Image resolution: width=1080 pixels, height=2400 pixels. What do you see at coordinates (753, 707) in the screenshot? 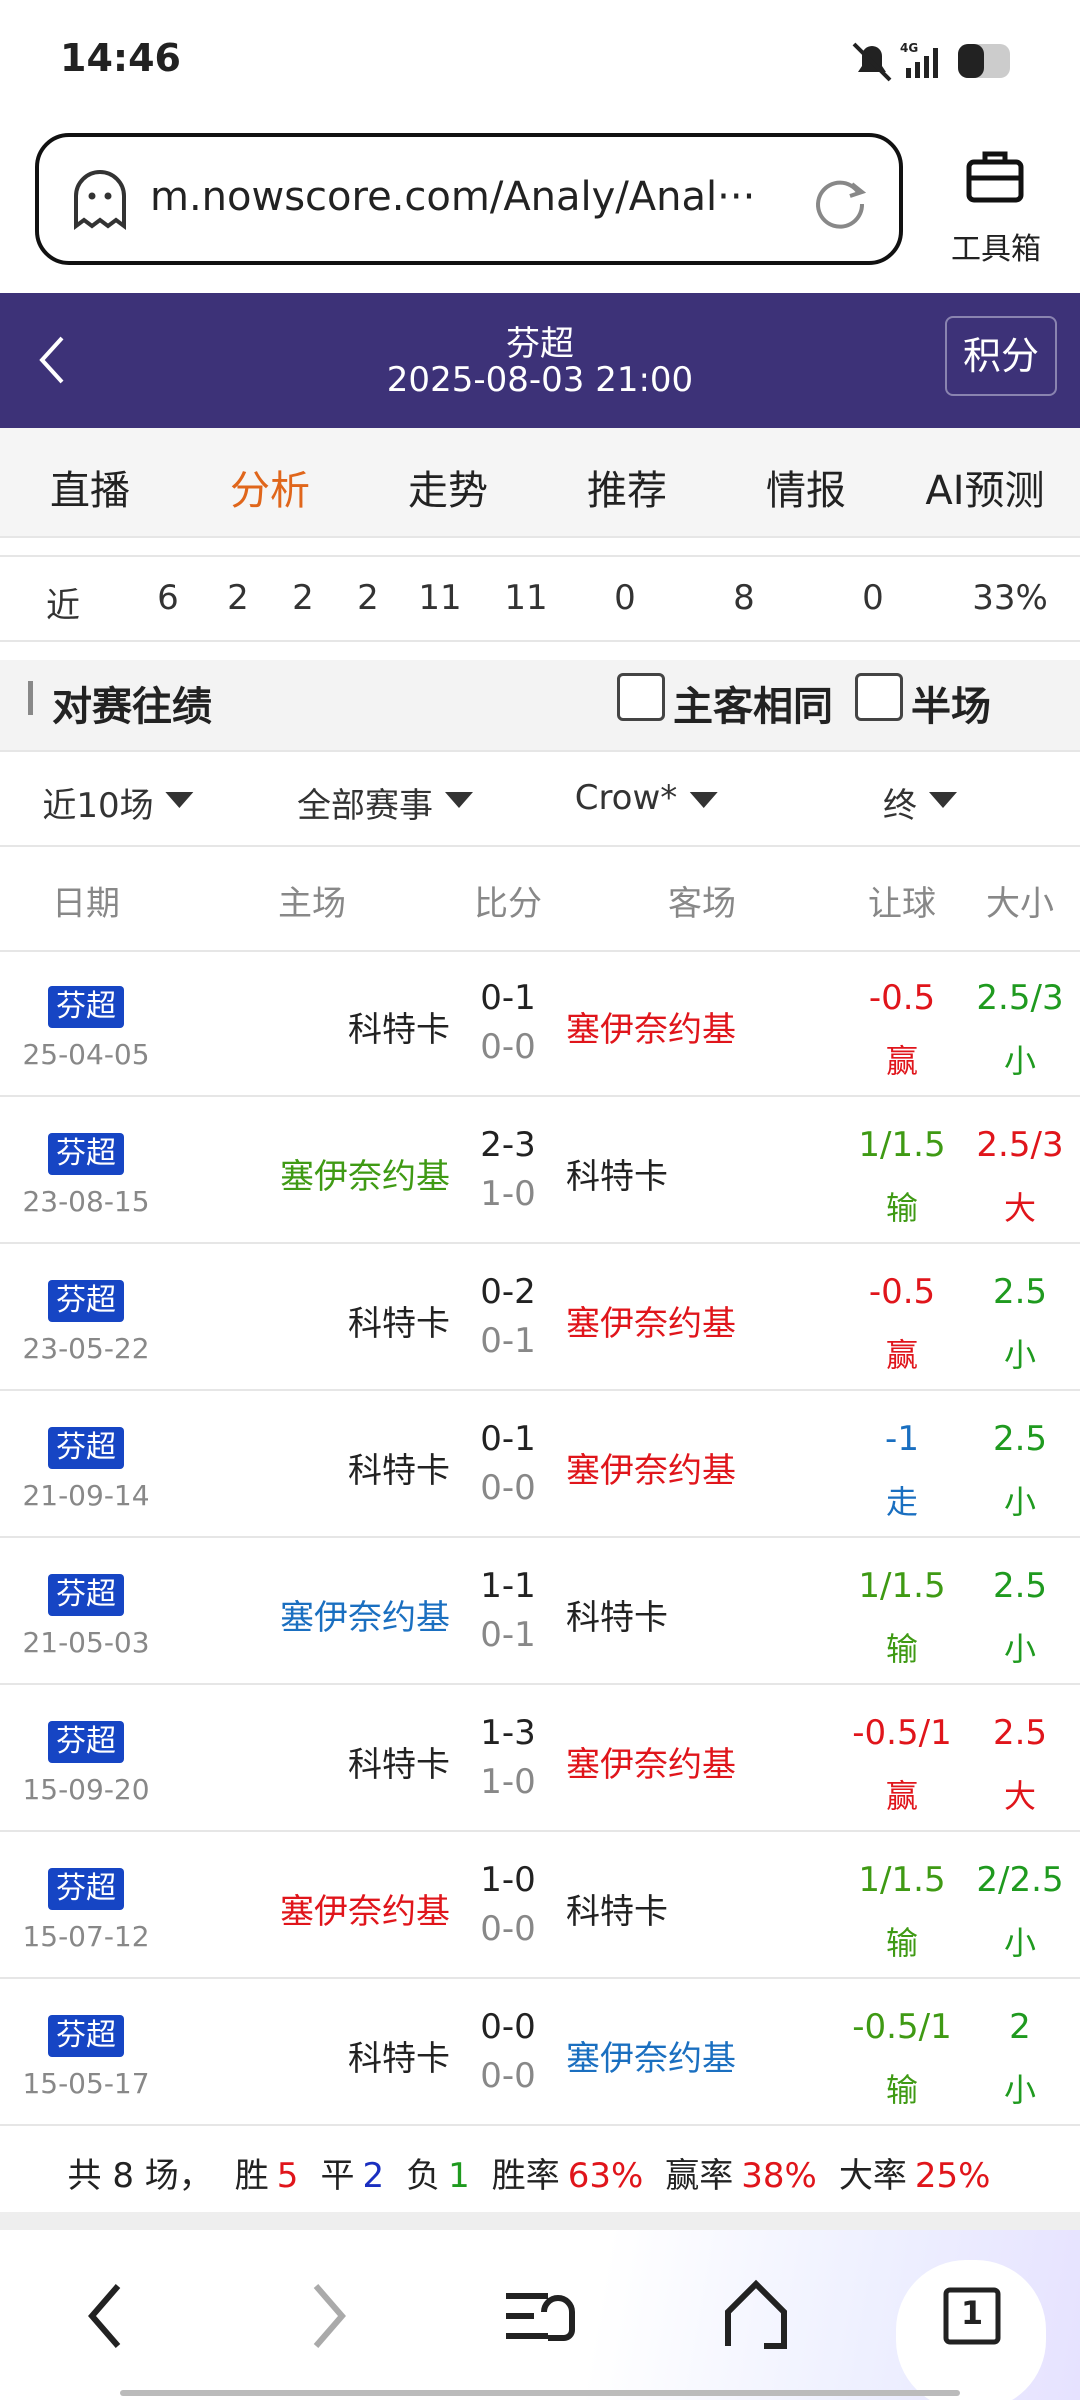
I see `checkbox-label: 主客相同` at bounding box center [753, 707].